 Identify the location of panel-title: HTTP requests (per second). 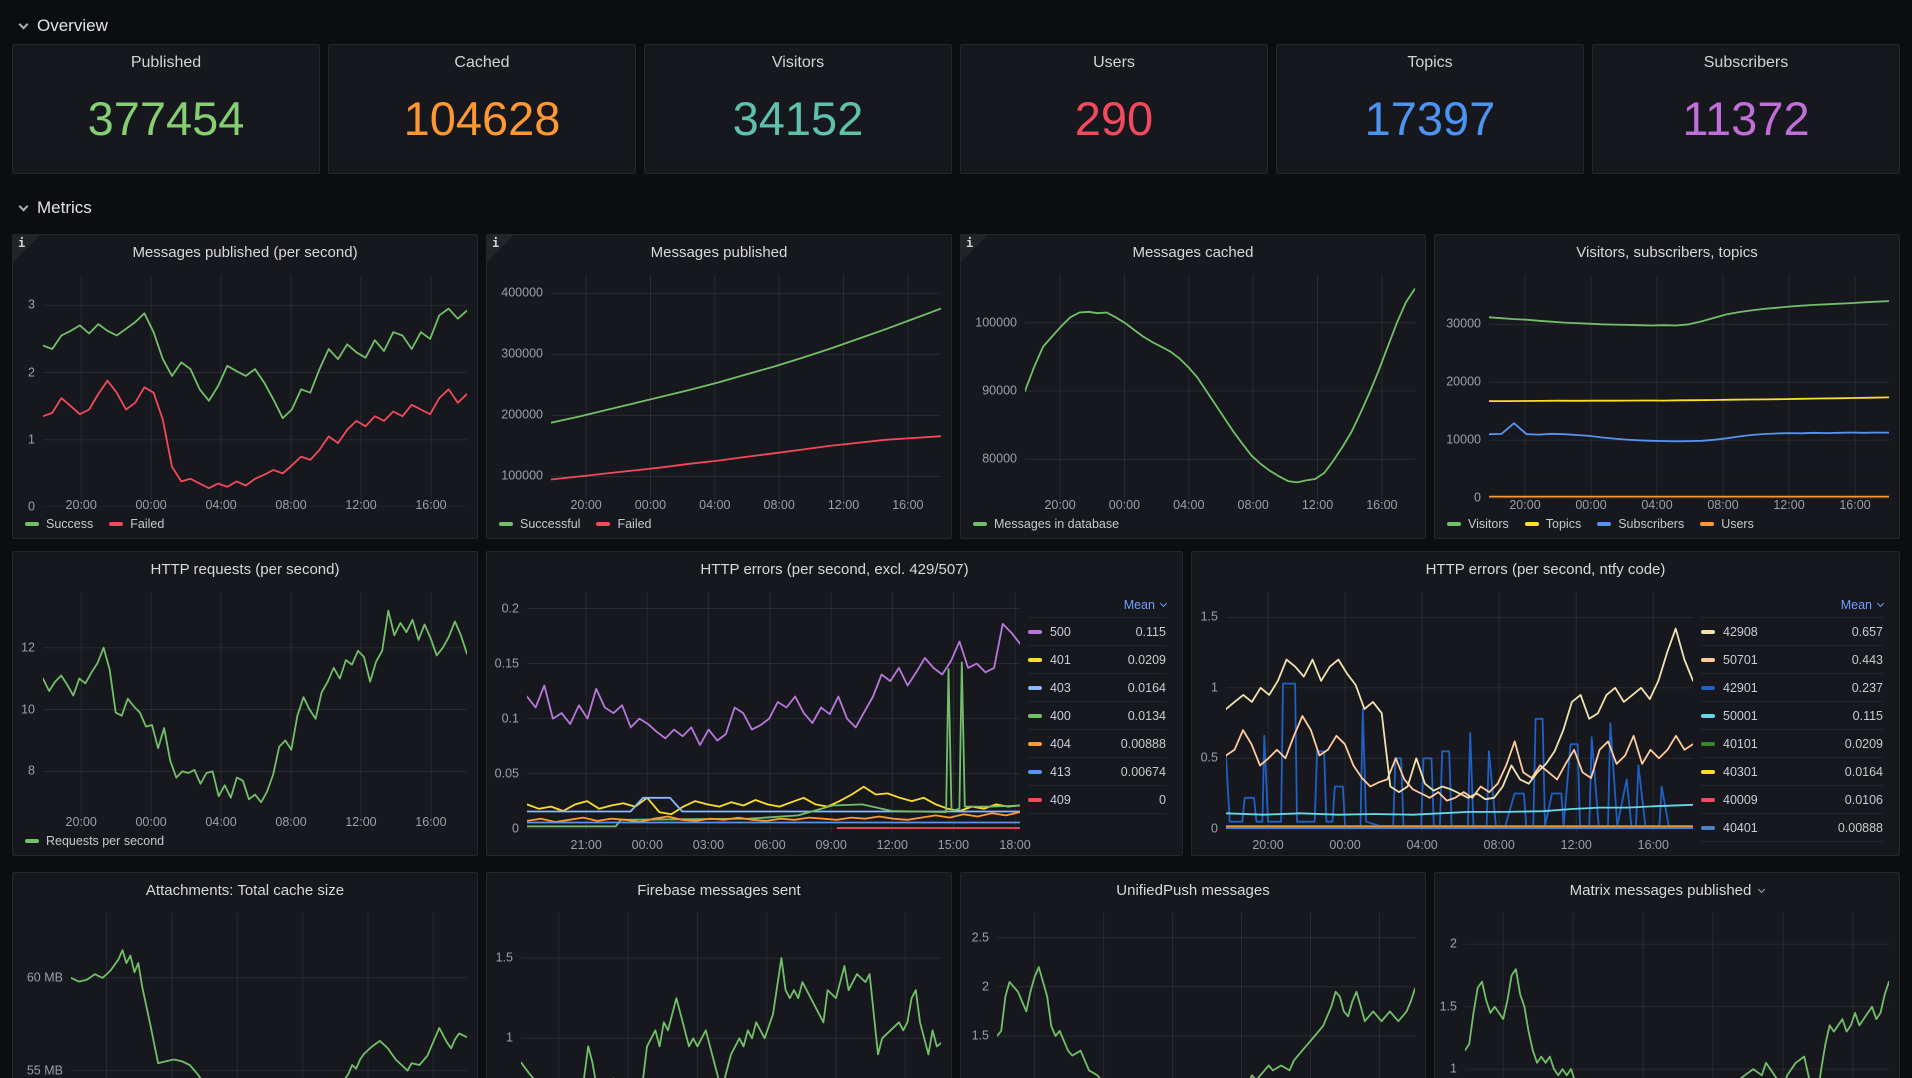
(245, 569).